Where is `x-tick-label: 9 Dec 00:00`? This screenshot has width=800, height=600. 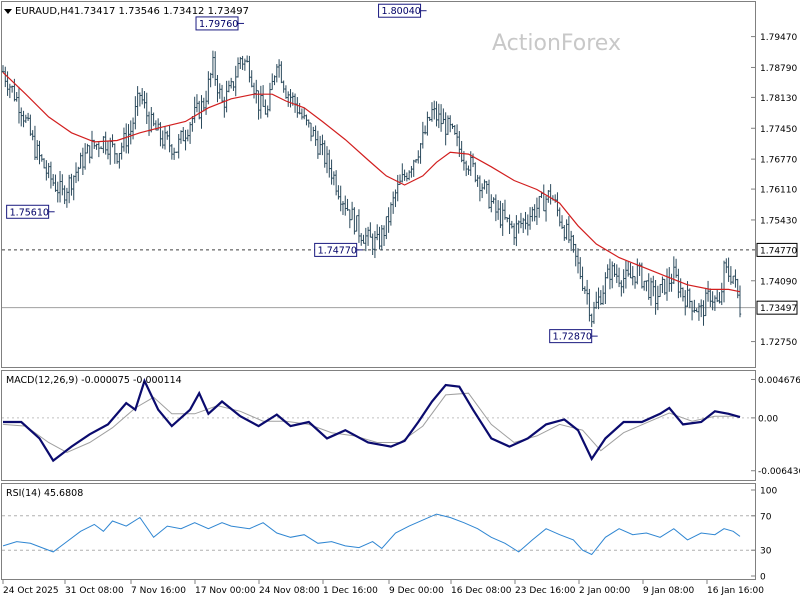
x-tick-label: 9 Dec 00:00 is located at coordinates (416, 591).